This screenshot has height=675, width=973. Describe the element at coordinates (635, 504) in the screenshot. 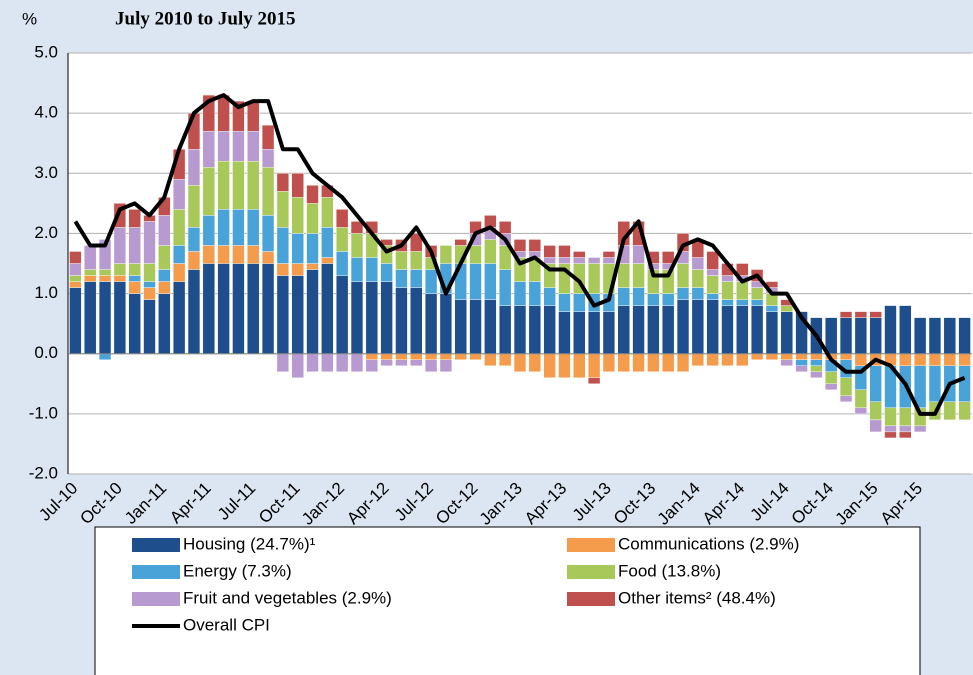

I see `x-tick-label: Oct-13` at that location.